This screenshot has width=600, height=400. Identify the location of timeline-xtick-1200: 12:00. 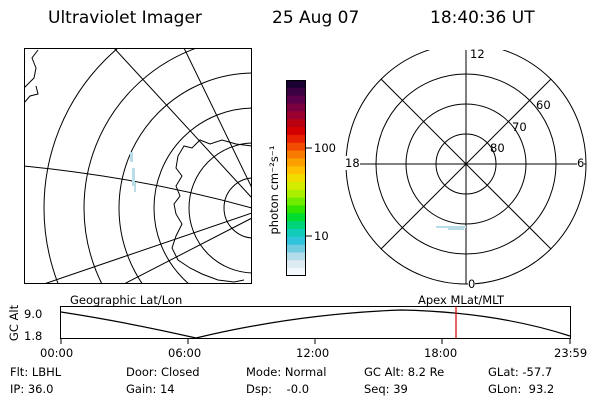
(313, 353).